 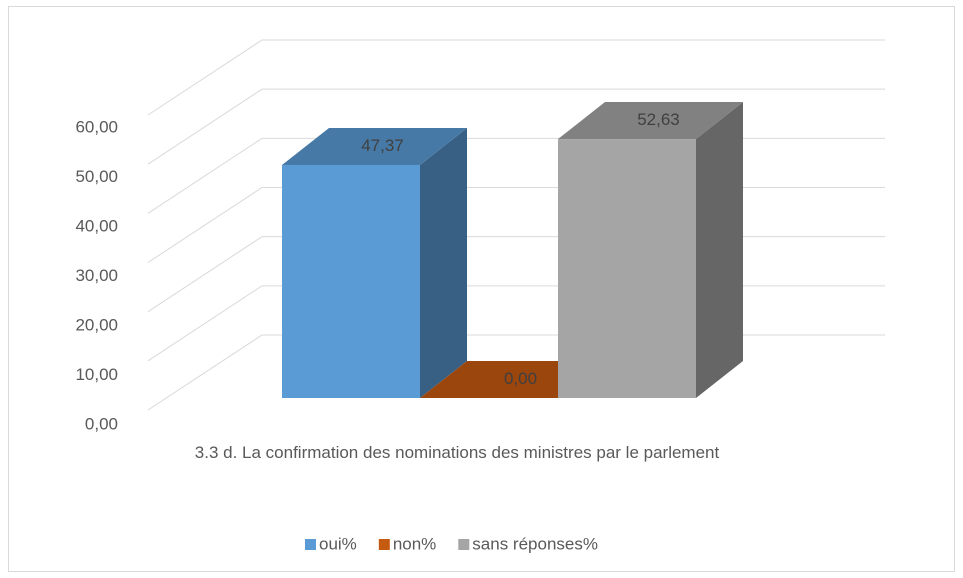 I want to click on y-tick-label: 40,00, so click(x=96, y=225).